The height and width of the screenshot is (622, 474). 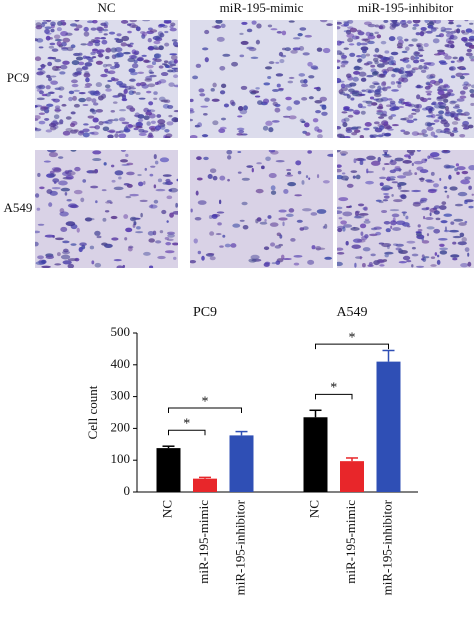 What do you see at coordinates (121, 395) in the screenshot?
I see `y-tick-label: 300` at bounding box center [121, 395].